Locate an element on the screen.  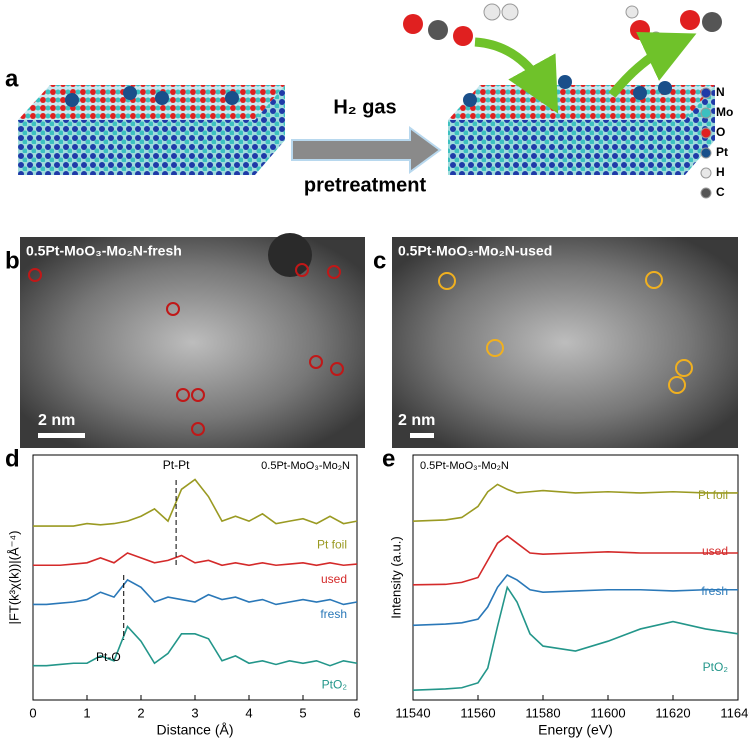
panel-letter: a is located at coordinates (12, 78).